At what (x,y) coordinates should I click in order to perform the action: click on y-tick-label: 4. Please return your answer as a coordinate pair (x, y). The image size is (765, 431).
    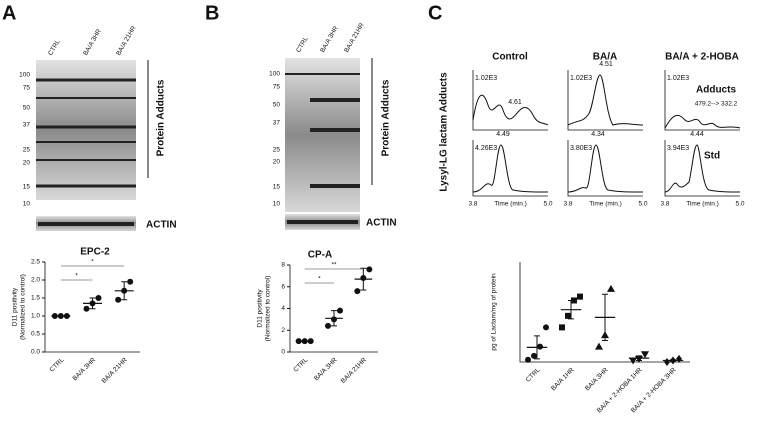
    Looking at the image, I should click on (283, 308).